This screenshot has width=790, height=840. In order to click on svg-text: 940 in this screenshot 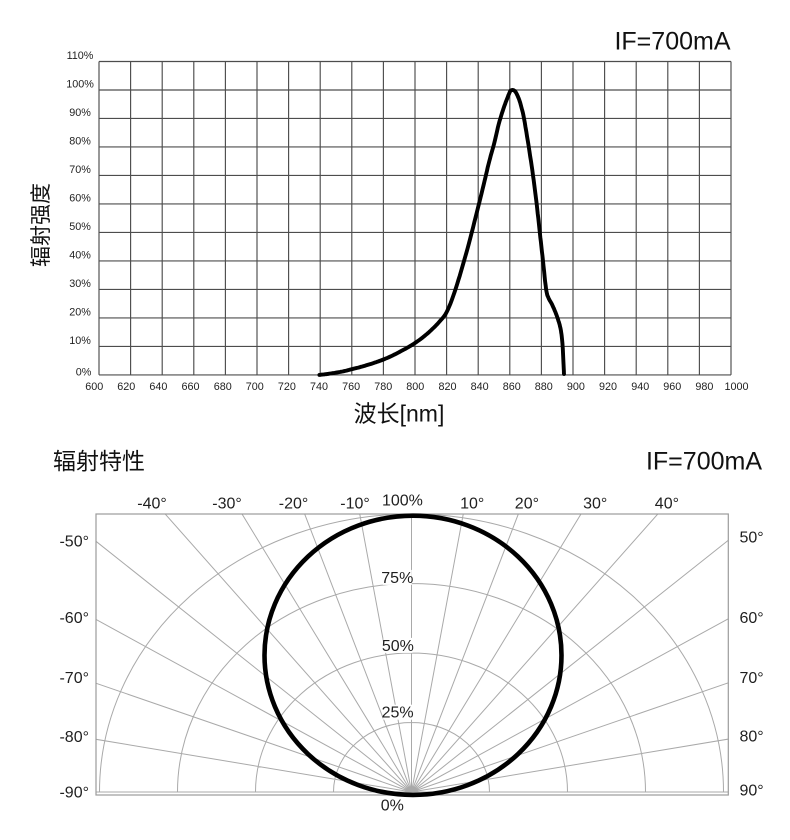, I will do `click(640, 387)`.